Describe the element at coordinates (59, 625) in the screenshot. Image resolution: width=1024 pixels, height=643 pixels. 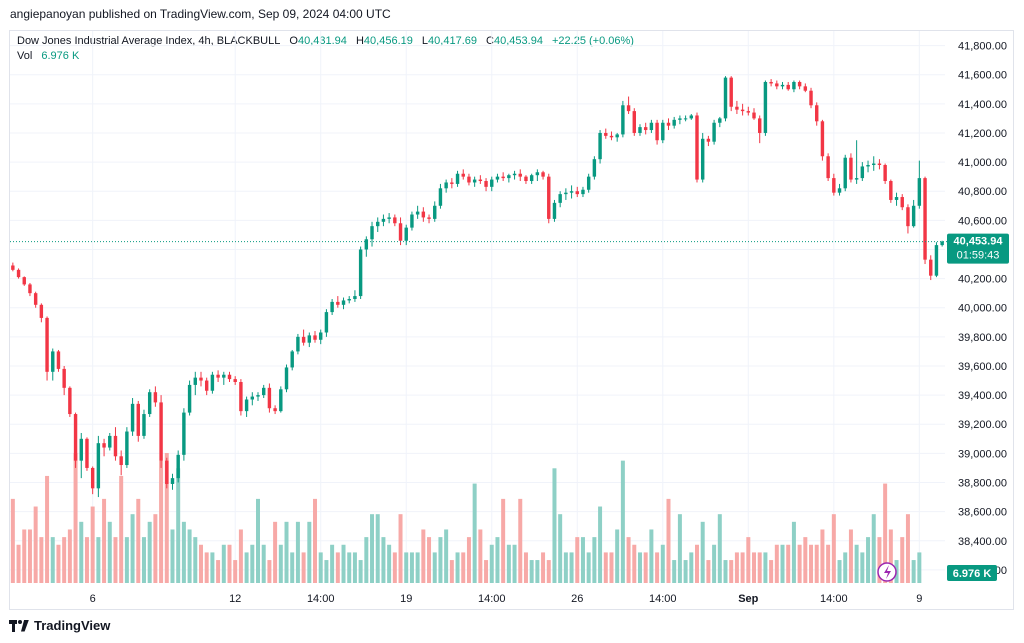
I see `footer-brand: TradingView` at that location.